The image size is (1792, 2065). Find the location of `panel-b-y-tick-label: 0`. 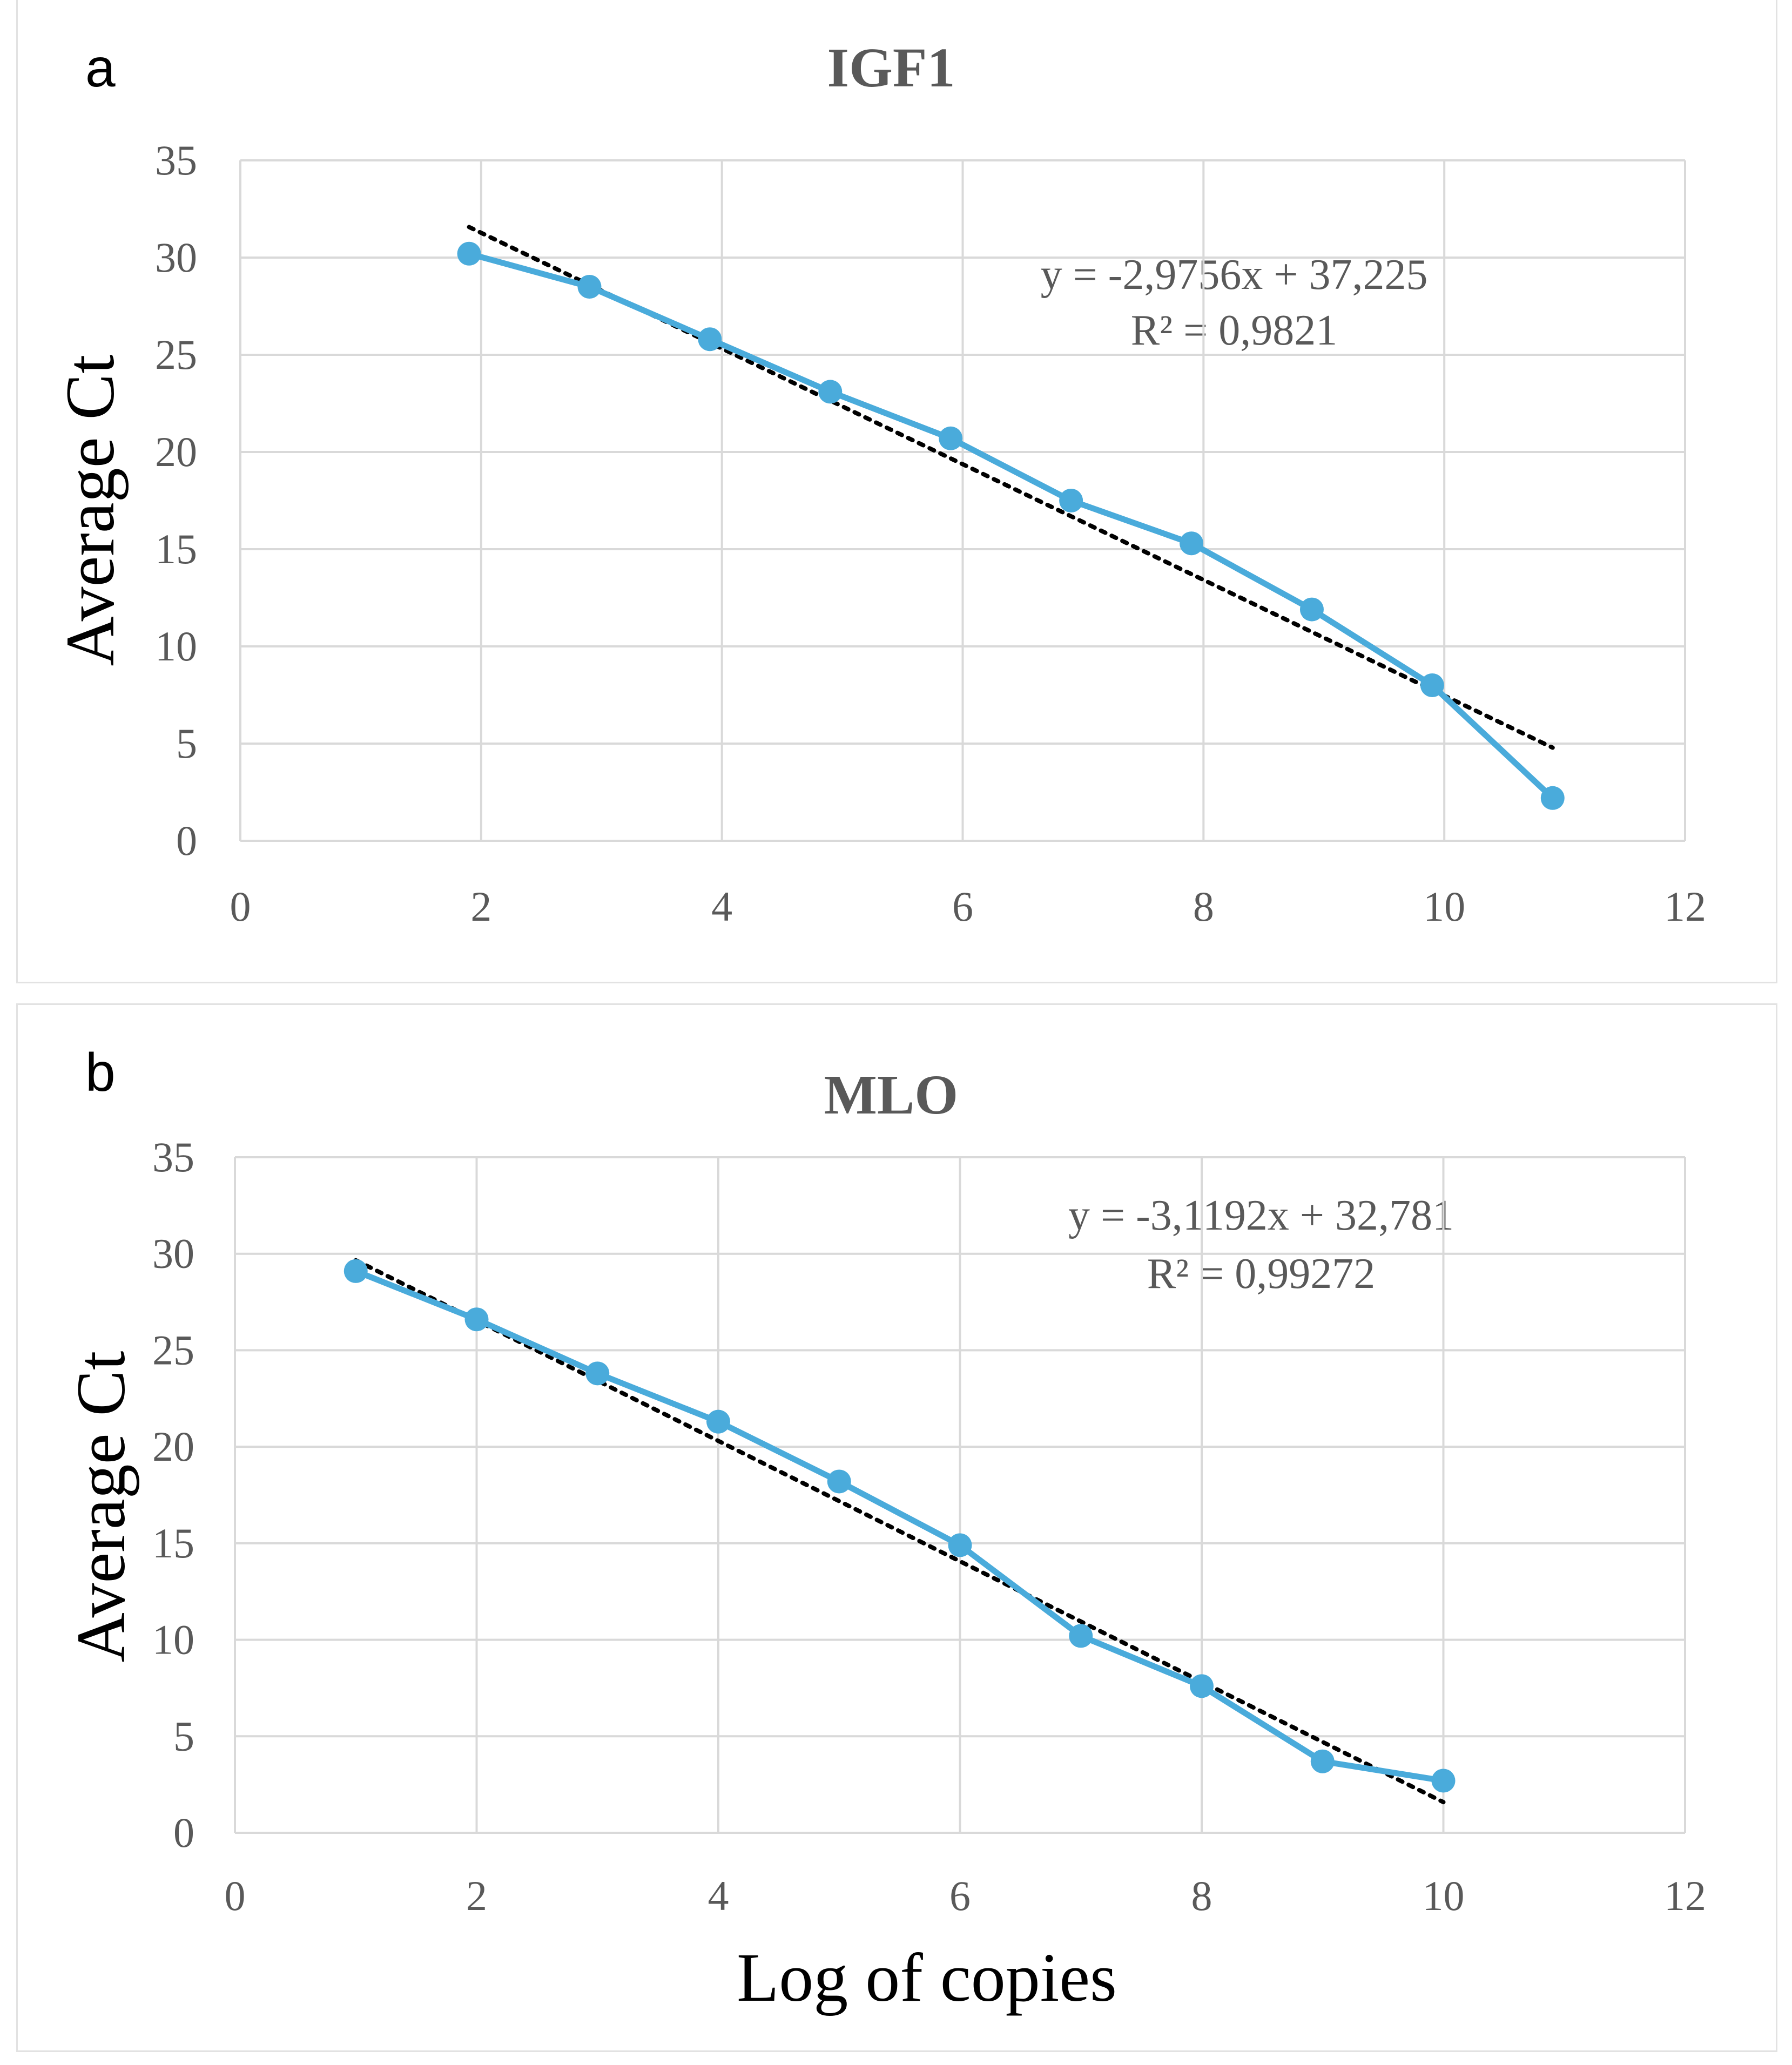

panel-b-y-tick-label: 0 is located at coordinates (183, 1832).